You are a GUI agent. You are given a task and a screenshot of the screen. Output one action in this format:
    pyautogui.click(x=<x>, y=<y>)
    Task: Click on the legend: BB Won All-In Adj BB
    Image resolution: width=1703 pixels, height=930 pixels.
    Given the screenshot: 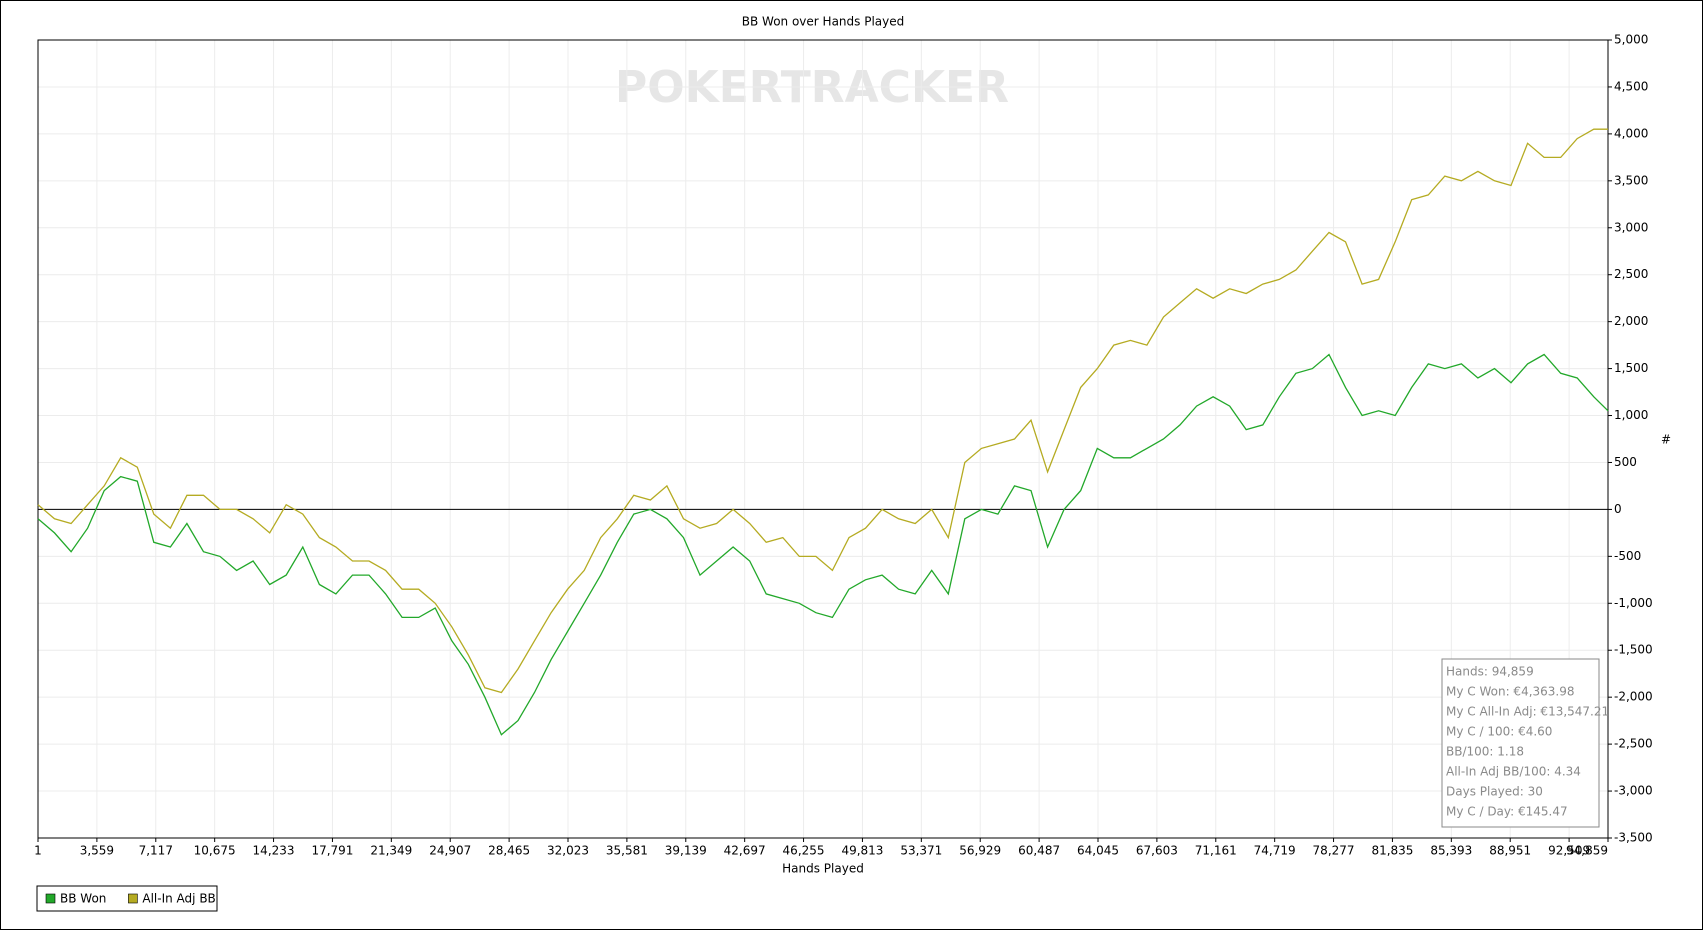 What is the action you would take?
    pyautogui.click(x=127, y=898)
    